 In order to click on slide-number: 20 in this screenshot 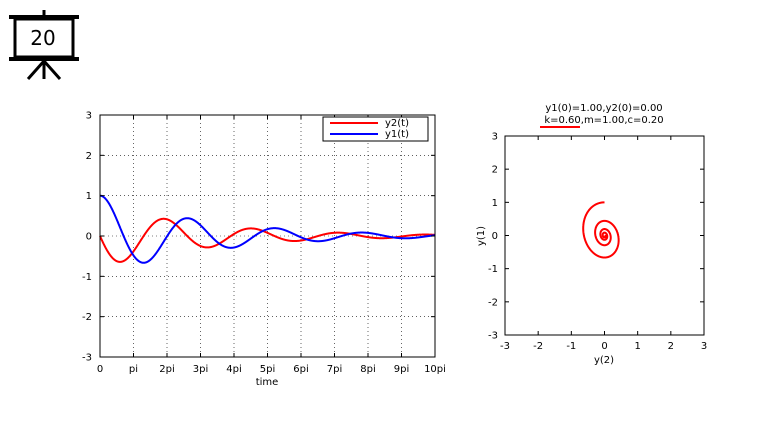, I will do `click(43, 38)`.